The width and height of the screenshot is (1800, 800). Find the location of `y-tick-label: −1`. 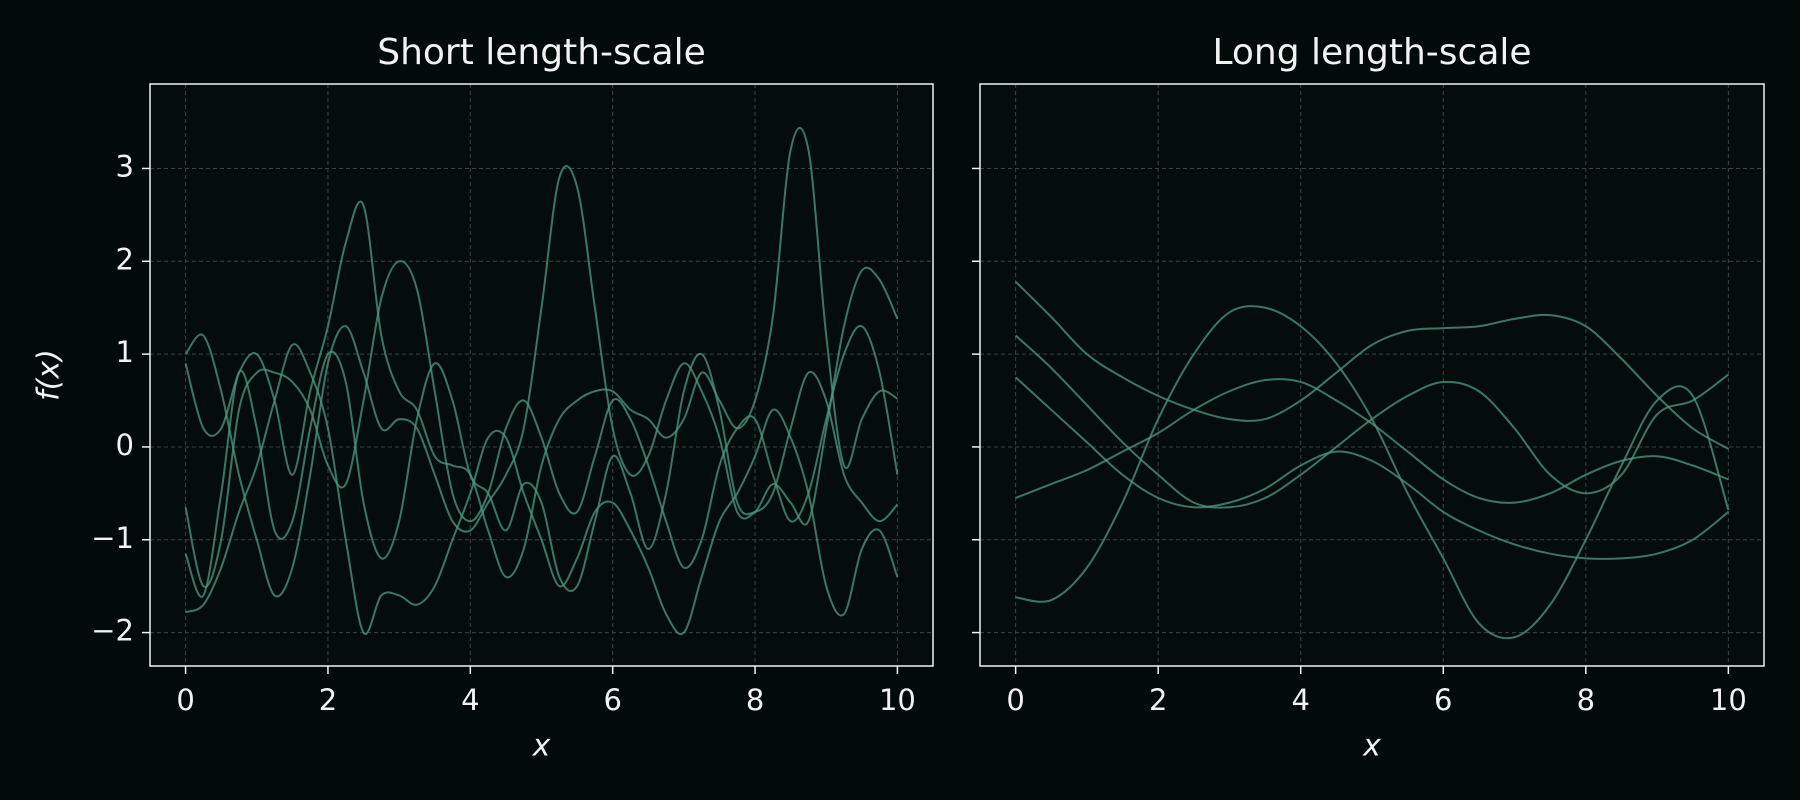

y-tick-label: −1 is located at coordinates (112, 538).